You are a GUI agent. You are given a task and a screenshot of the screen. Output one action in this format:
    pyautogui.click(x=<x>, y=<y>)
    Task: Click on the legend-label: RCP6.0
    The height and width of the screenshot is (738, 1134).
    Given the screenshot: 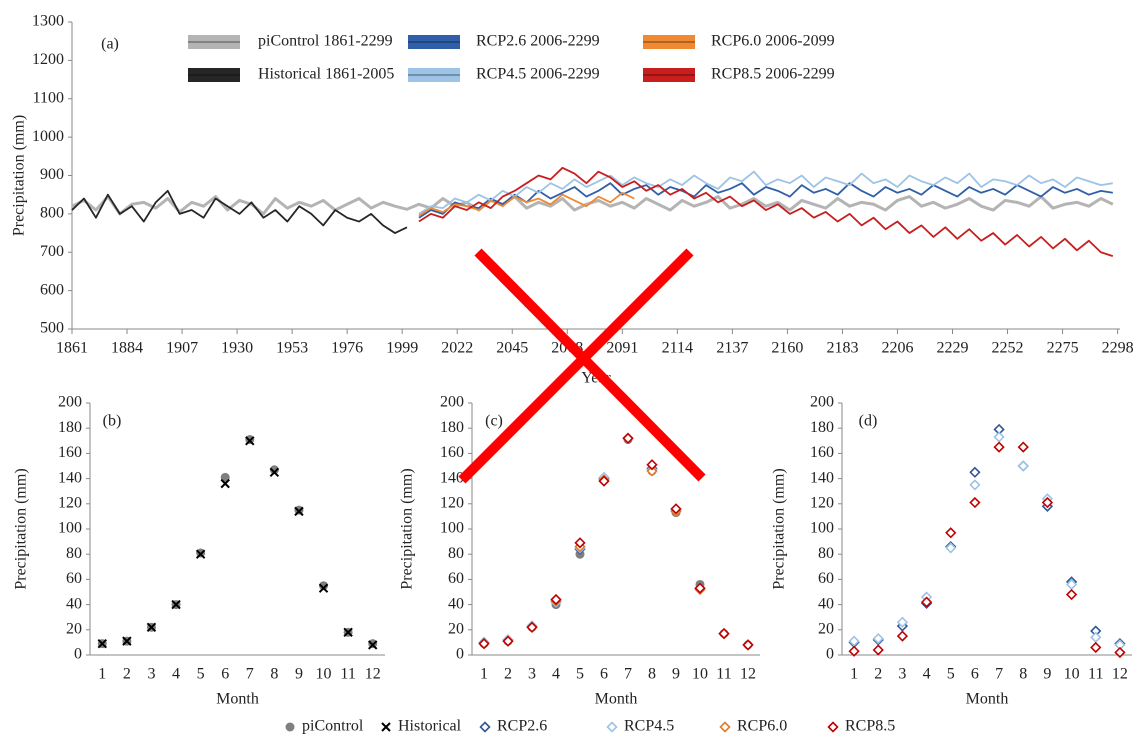 What is the action you would take?
    pyautogui.click(x=762, y=726)
    